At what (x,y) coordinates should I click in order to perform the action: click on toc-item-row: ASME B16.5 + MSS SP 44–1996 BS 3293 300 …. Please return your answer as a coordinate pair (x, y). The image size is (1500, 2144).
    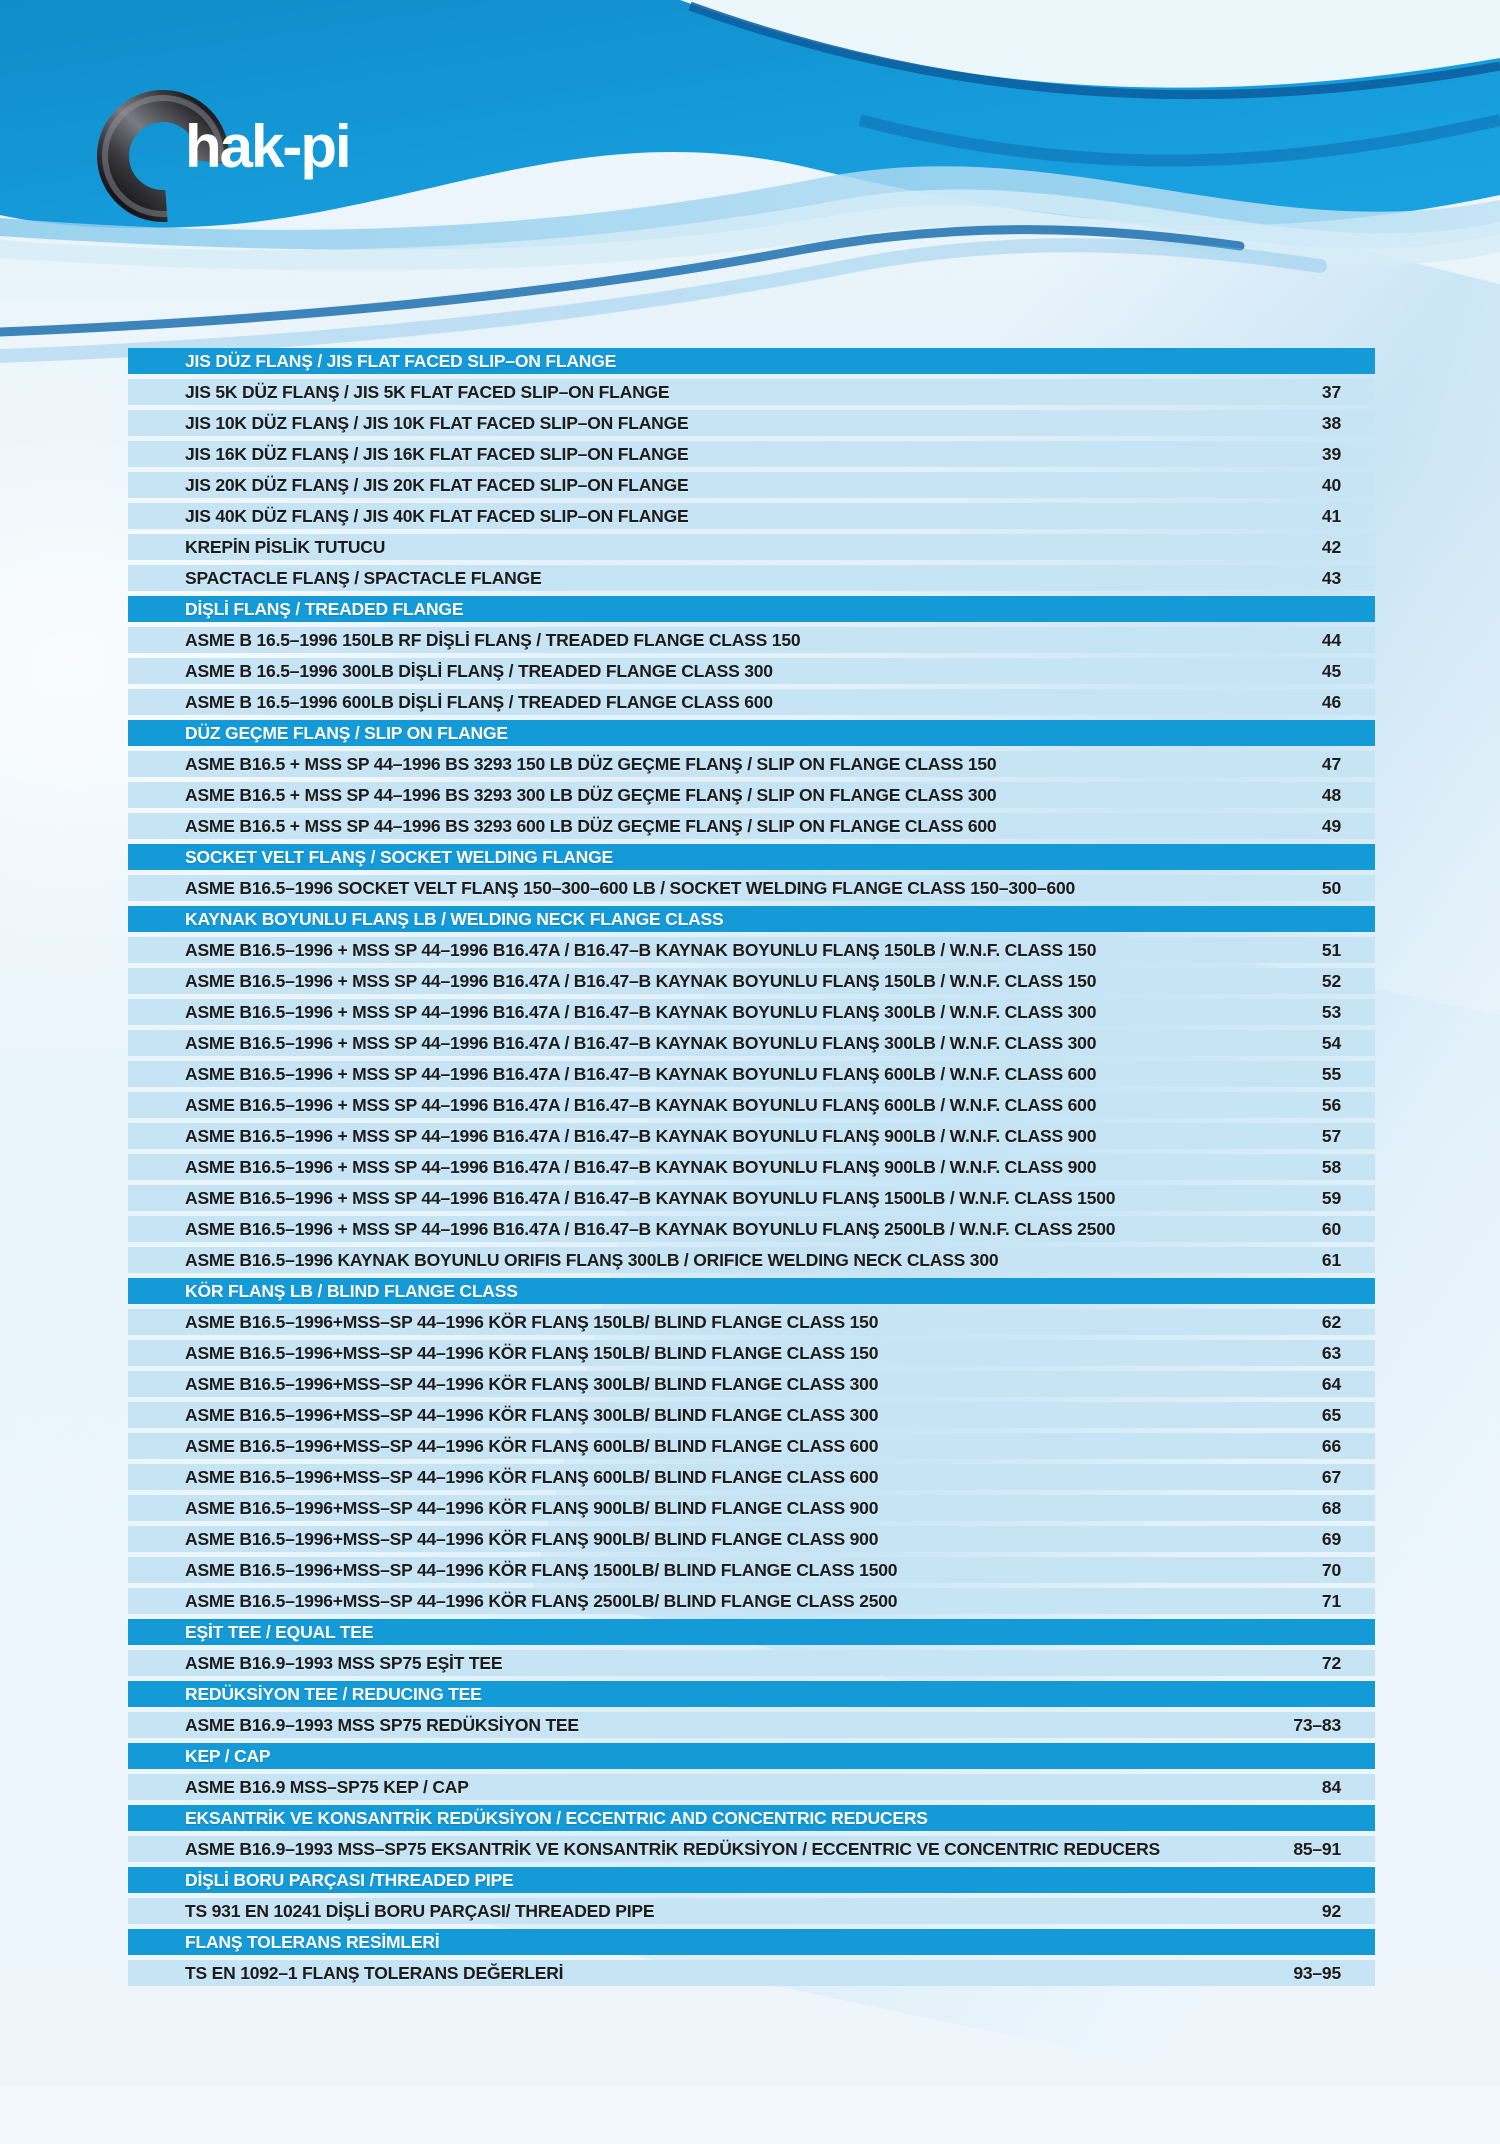
    Looking at the image, I should click on (751, 795).